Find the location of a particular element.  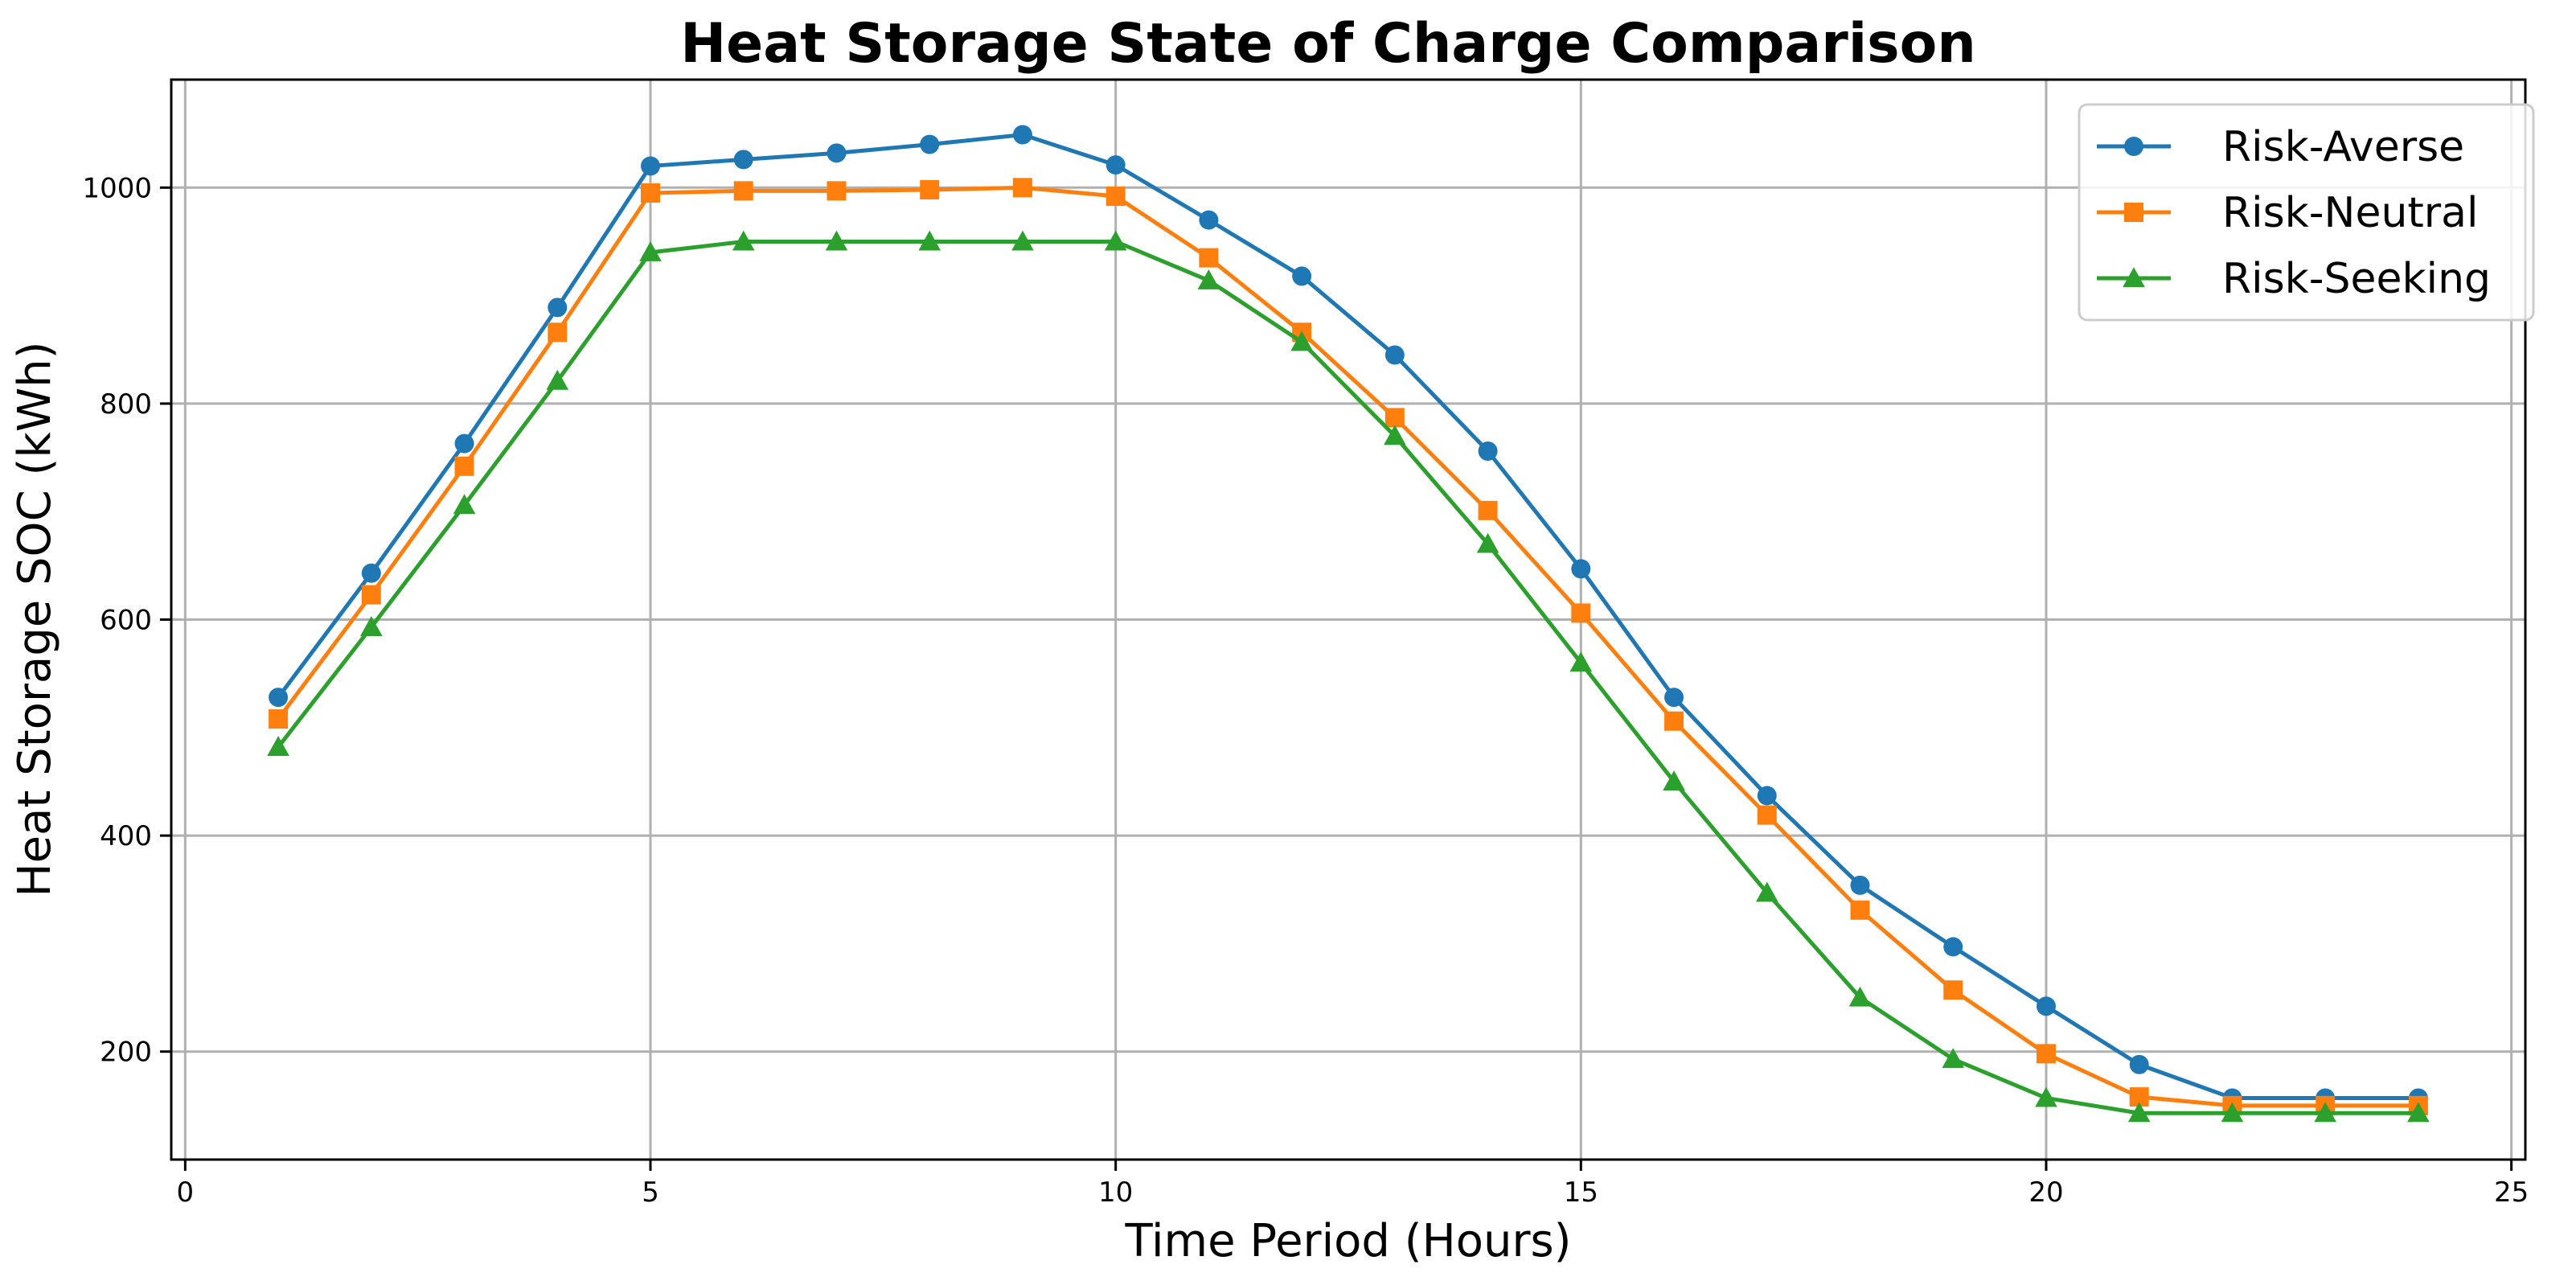

legend-item: Risk-Neutral is located at coordinates (2287, 213).